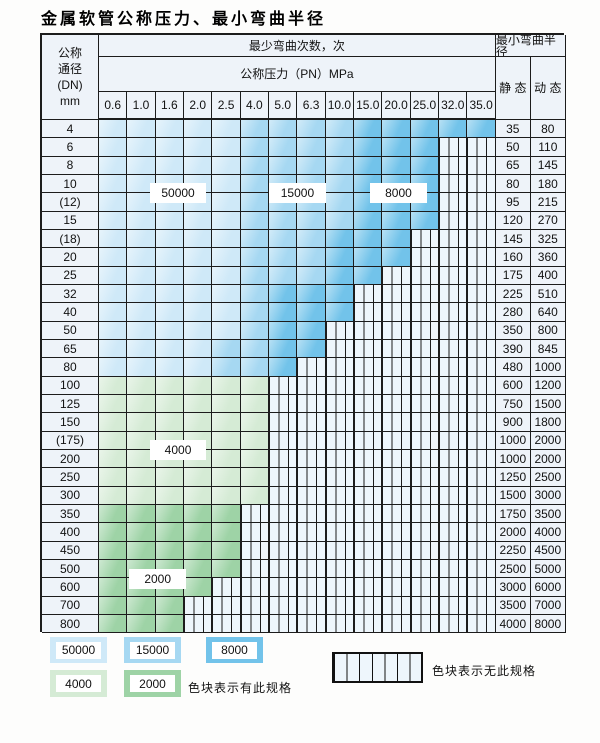 This screenshot has width=600, height=743. I want to click on dn-cell: 8, so click(70, 165).